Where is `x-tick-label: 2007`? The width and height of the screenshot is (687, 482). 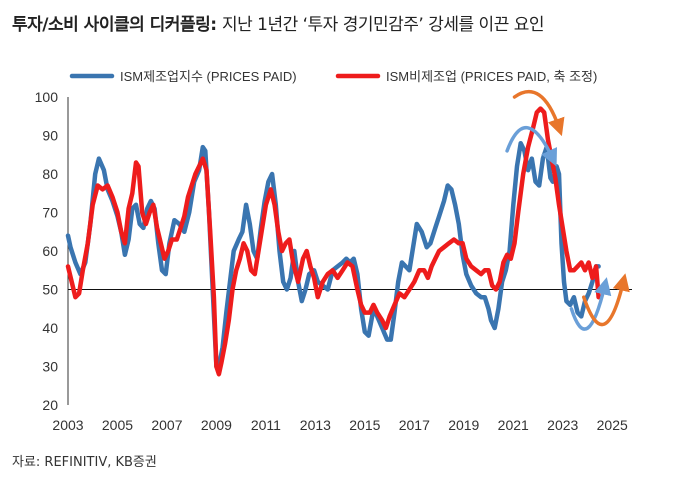
x-tick-label: 2007 is located at coordinates (166, 425).